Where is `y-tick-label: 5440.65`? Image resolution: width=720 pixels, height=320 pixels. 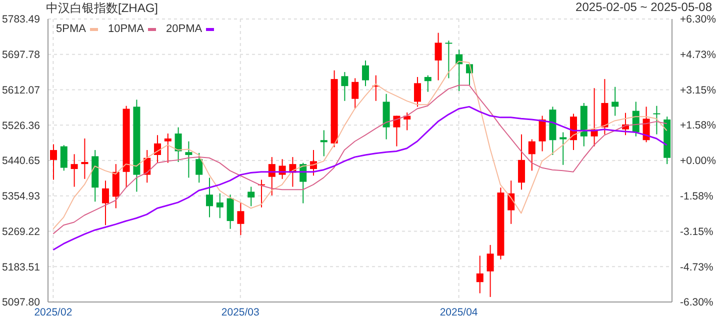
y-tick-label: 5440.65 is located at coordinates (21, 161).